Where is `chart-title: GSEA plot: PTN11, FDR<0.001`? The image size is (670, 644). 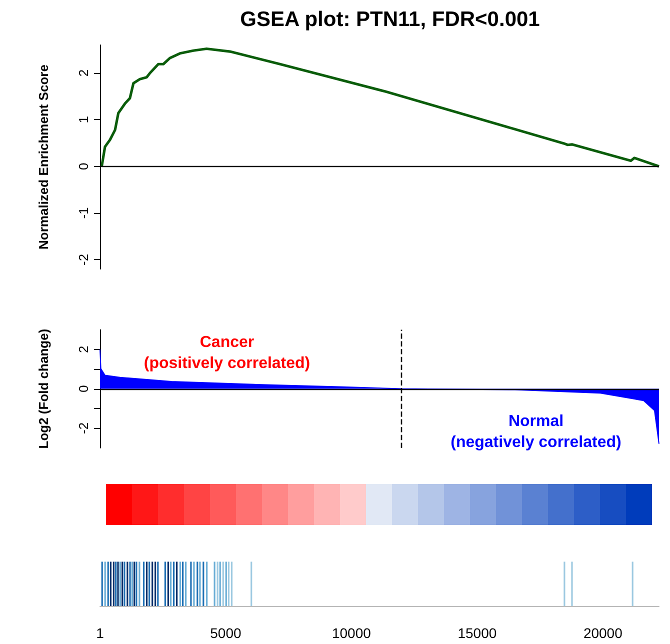
chart-title: GSEA plot: PTN11, FDR<0.001 is located at coordinates (390, 19).